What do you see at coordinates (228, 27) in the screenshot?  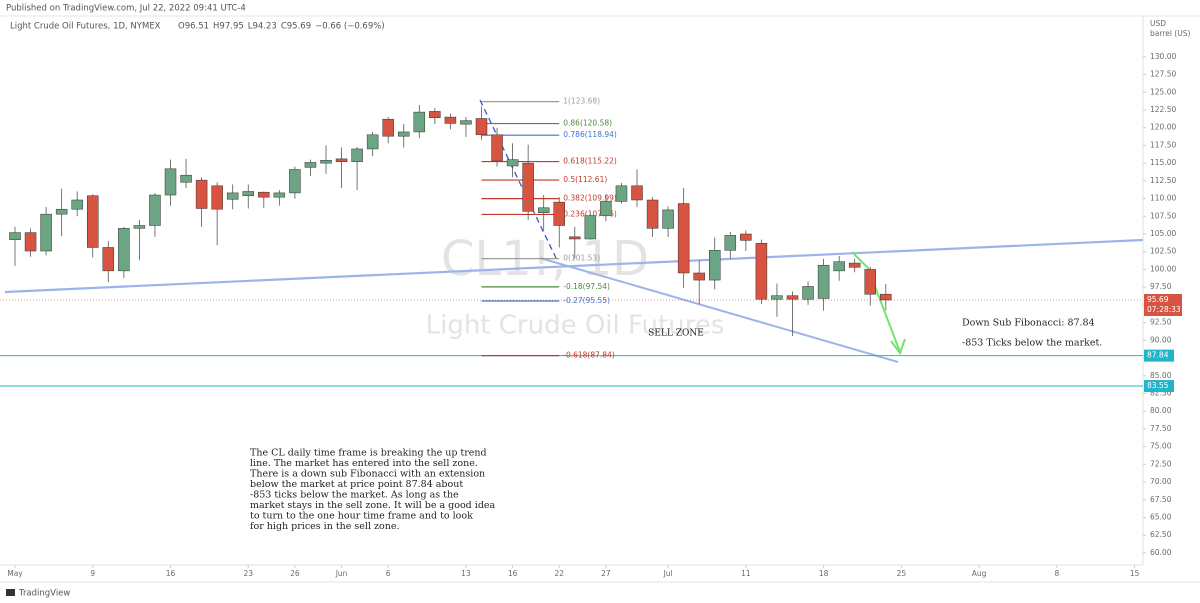 I see `ohlc-text: H97.95` at bounding box center [228, 27].